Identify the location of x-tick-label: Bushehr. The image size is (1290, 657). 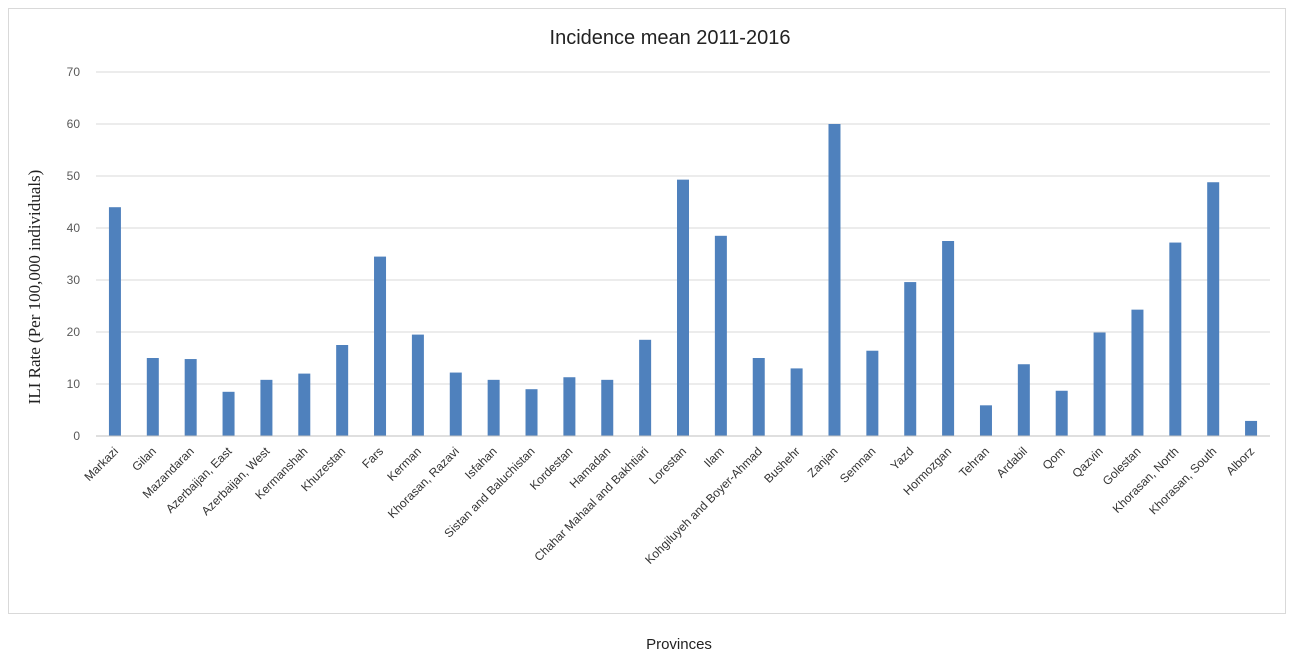
(782, 465).